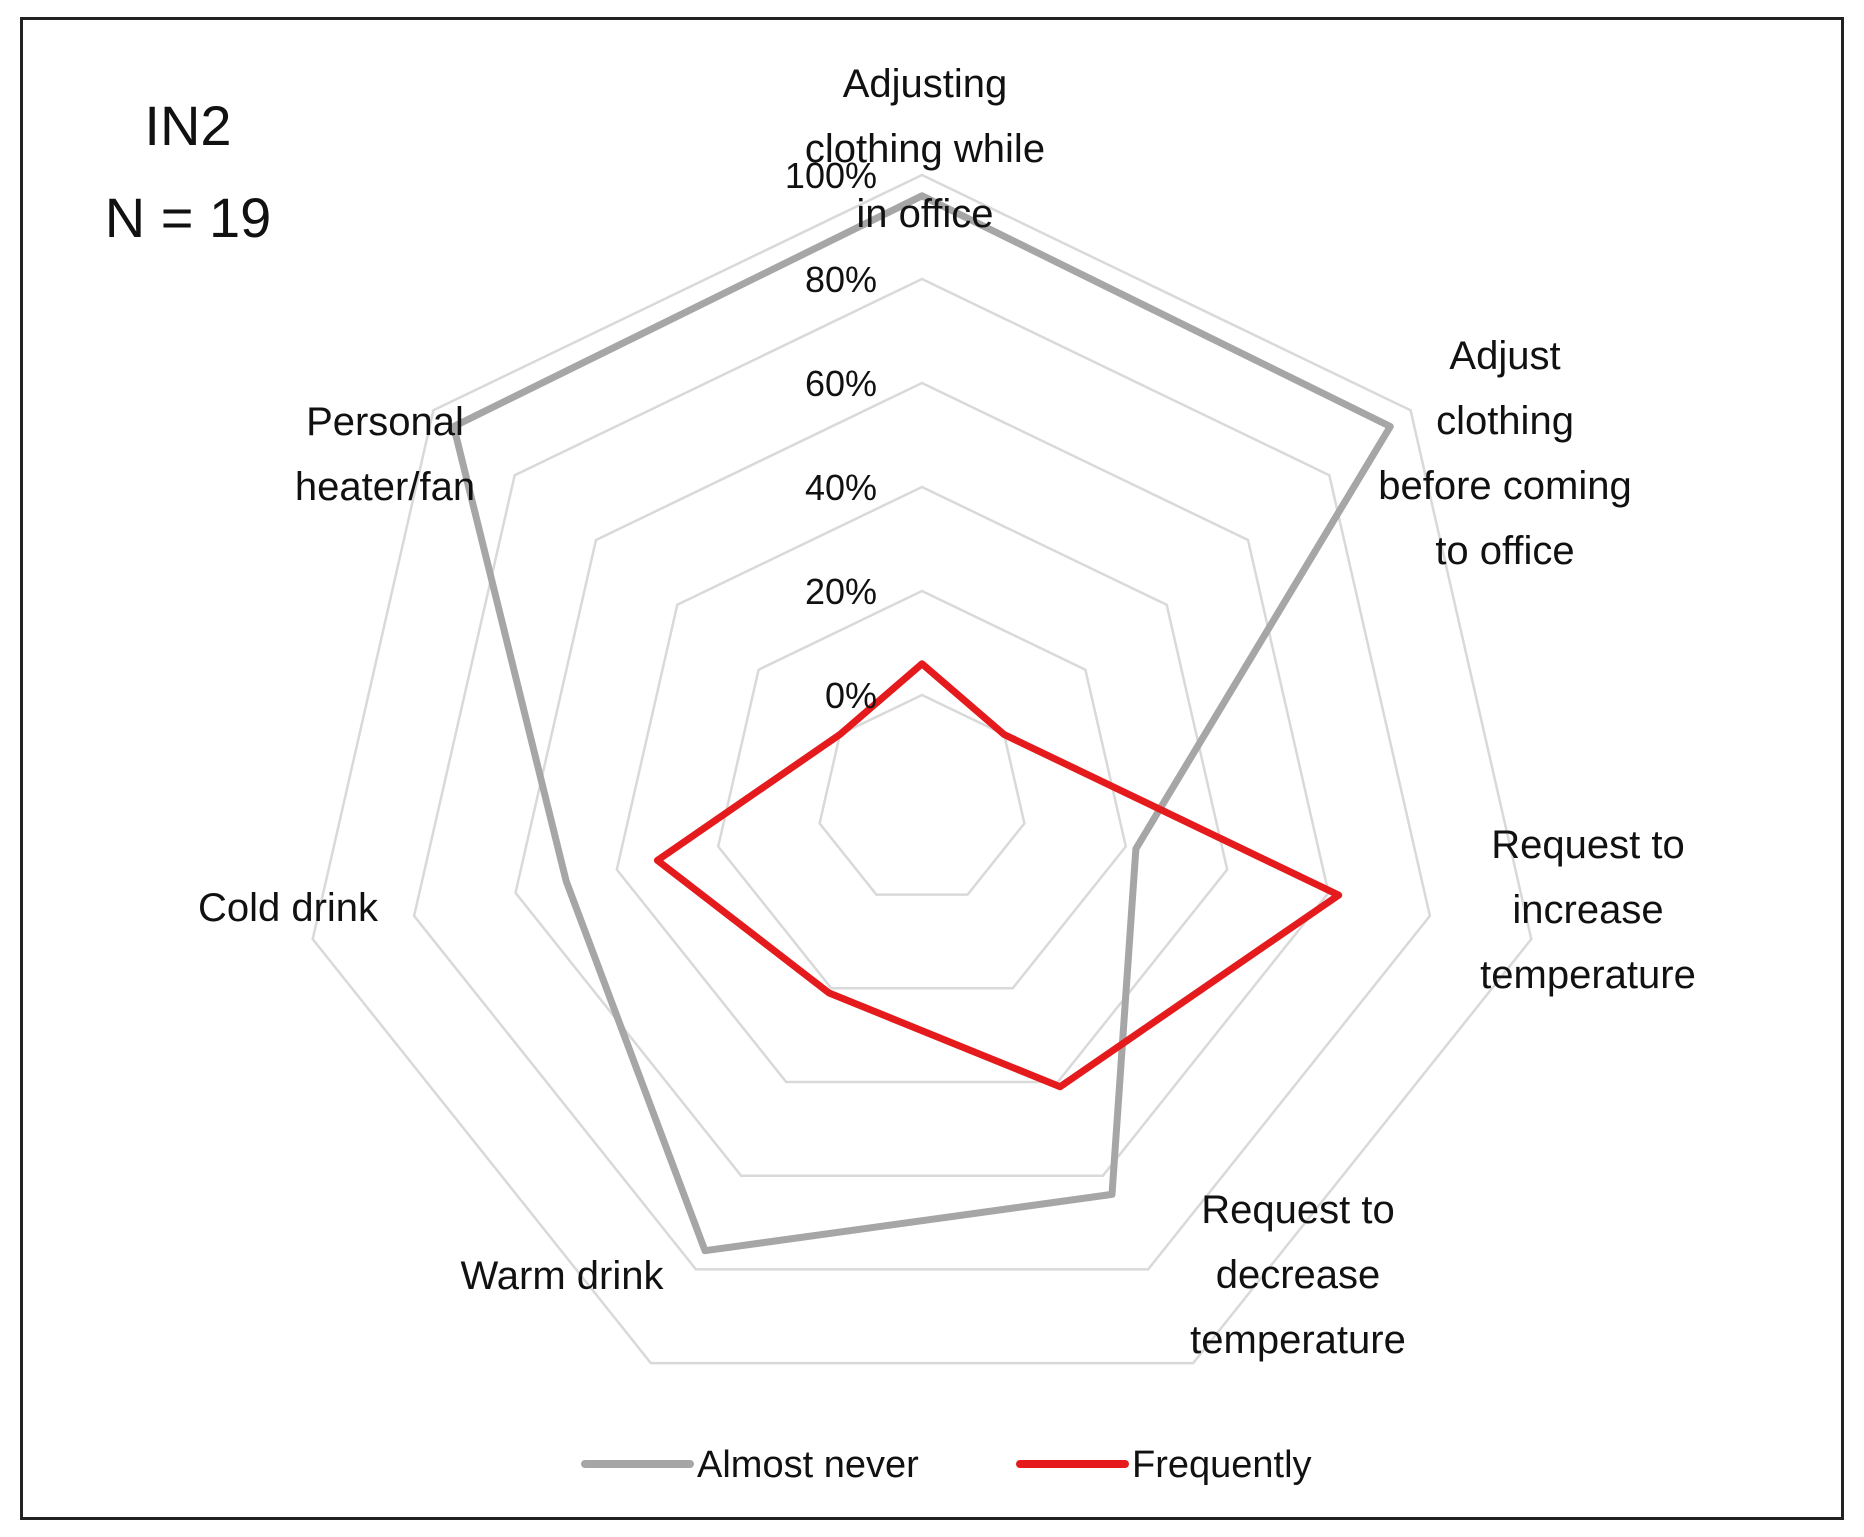 The width and height of the screenshot is (1864, 1537). Describe the element at coordinates (385, 454) in the screenshot. I see `category-label-7: Personal heater/fan` at that location.